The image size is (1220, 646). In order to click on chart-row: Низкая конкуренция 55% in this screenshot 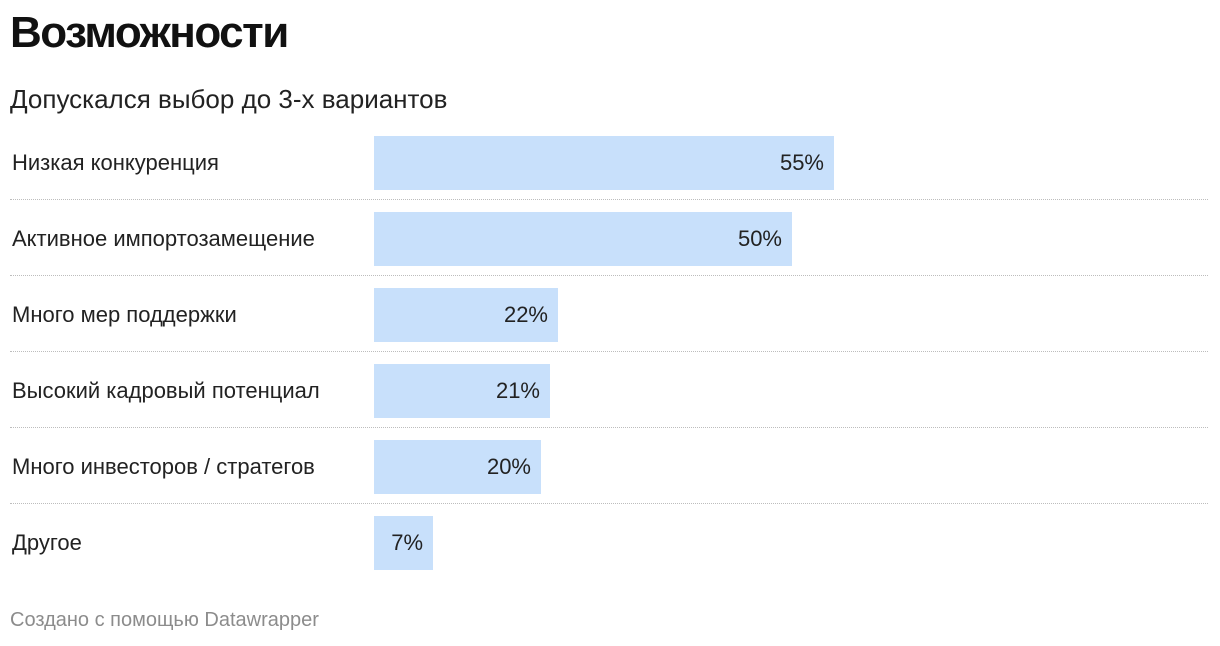, I will do `click(610, 162)`.